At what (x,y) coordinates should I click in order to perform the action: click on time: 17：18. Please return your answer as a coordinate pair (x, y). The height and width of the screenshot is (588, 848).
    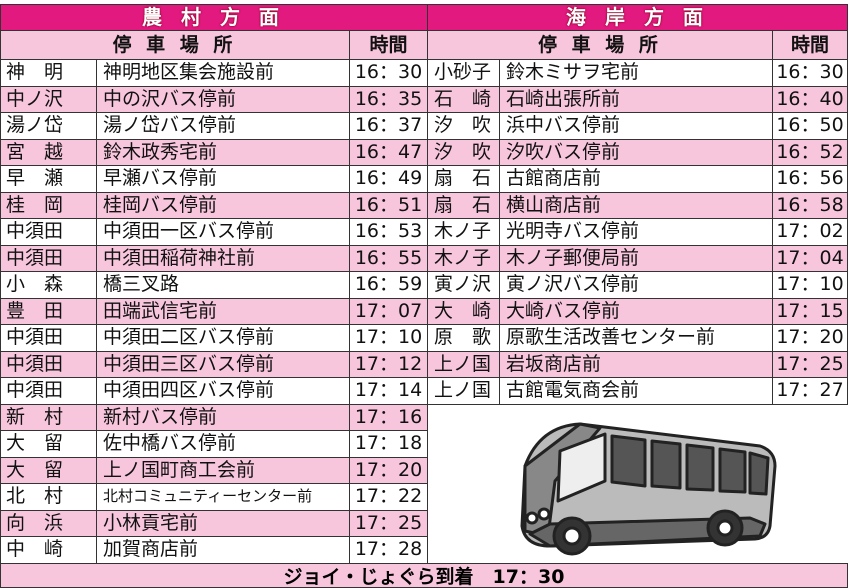
    Looking at the image, I should click on (389, 444).